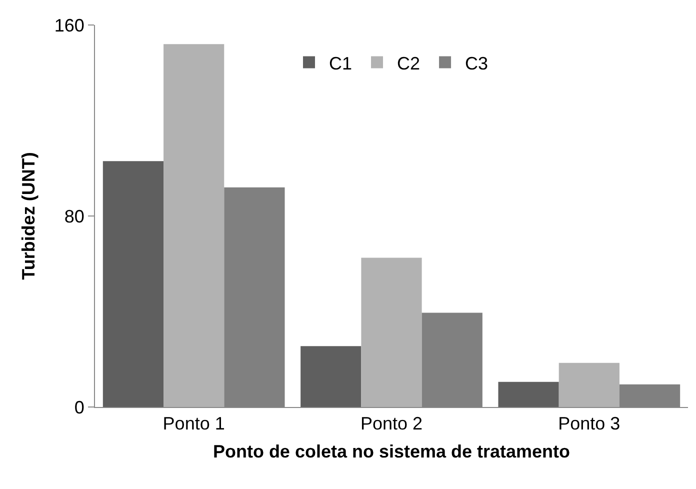 The height and width of the screenshot is (489, 696). I want to click on y-tick-label: 0, so click(79, 407).